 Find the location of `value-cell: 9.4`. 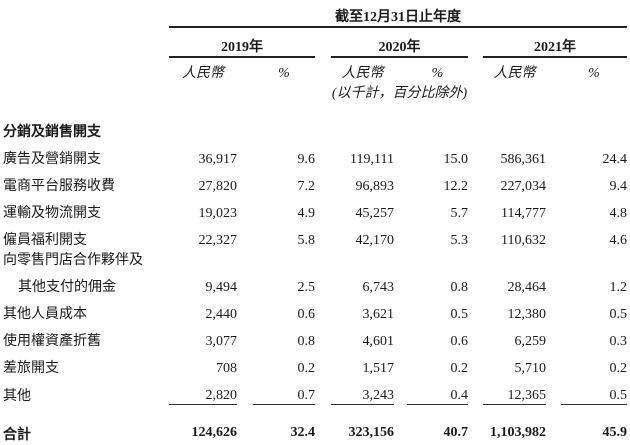

value-cell: 9.4 is located at coordinates (618, 186).